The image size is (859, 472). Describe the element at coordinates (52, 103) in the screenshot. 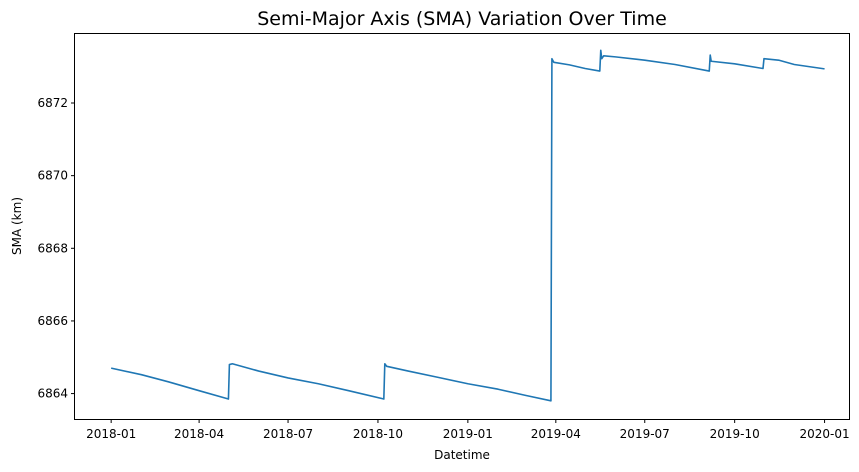

I see `y-tick-label: 6872` at that location.